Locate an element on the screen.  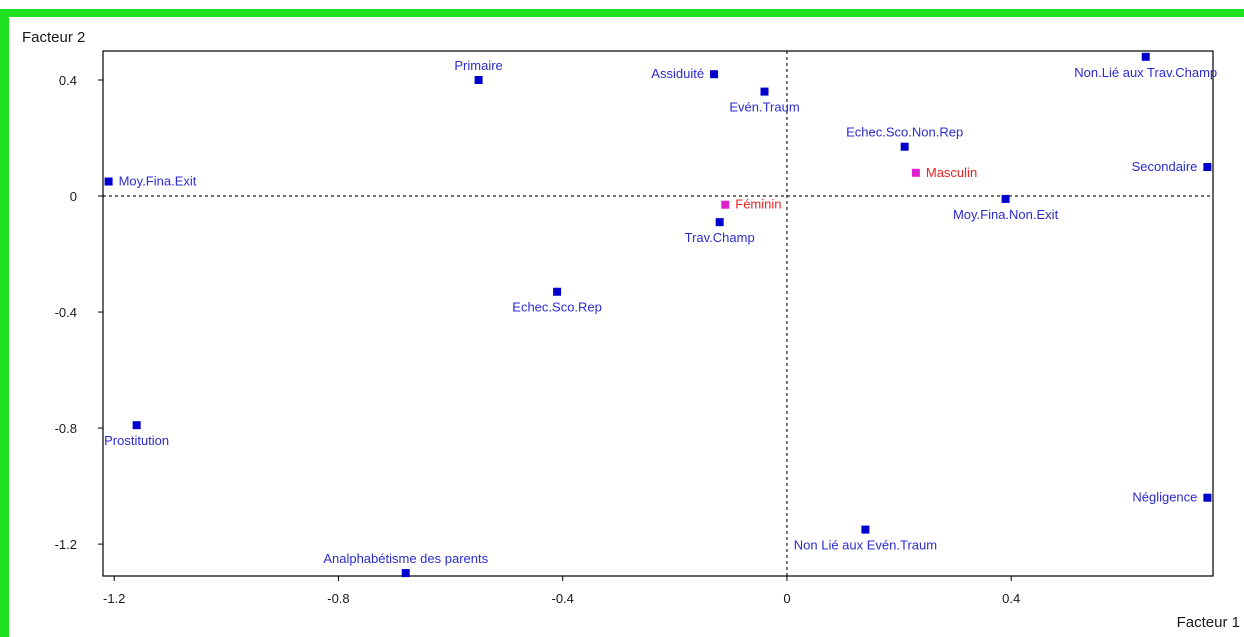
point-label: Assiduité is located at coordinates (677, 73).